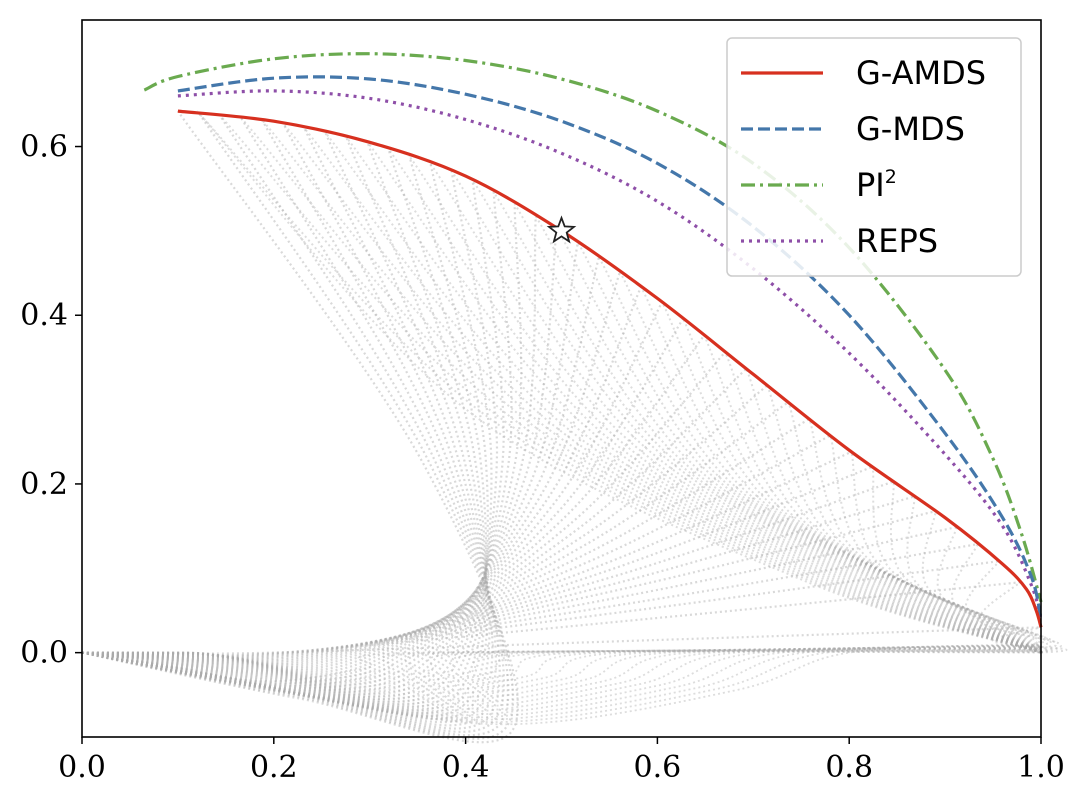 The height and width of the screenshot is (806, 1080). I want to click on legend-box, so click(874, 157).